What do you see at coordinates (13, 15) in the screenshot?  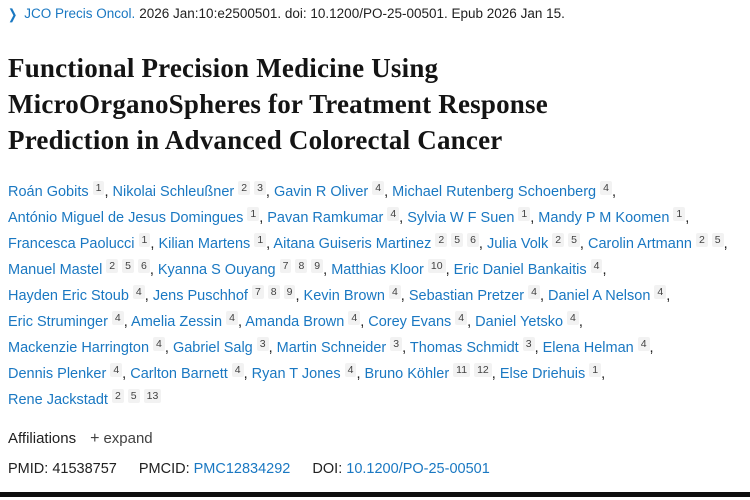 I see `chevron-right-icon: ❯` at bounding box center [13, 15].